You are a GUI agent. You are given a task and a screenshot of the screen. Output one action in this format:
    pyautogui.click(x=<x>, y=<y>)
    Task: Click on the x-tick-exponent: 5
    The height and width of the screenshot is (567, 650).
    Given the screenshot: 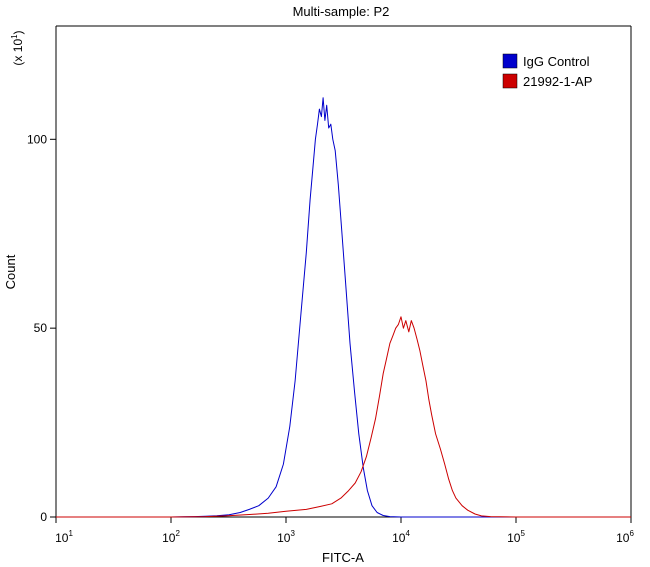 What is the action you would take?
    pyautogui.click(x=522, y=533)
    